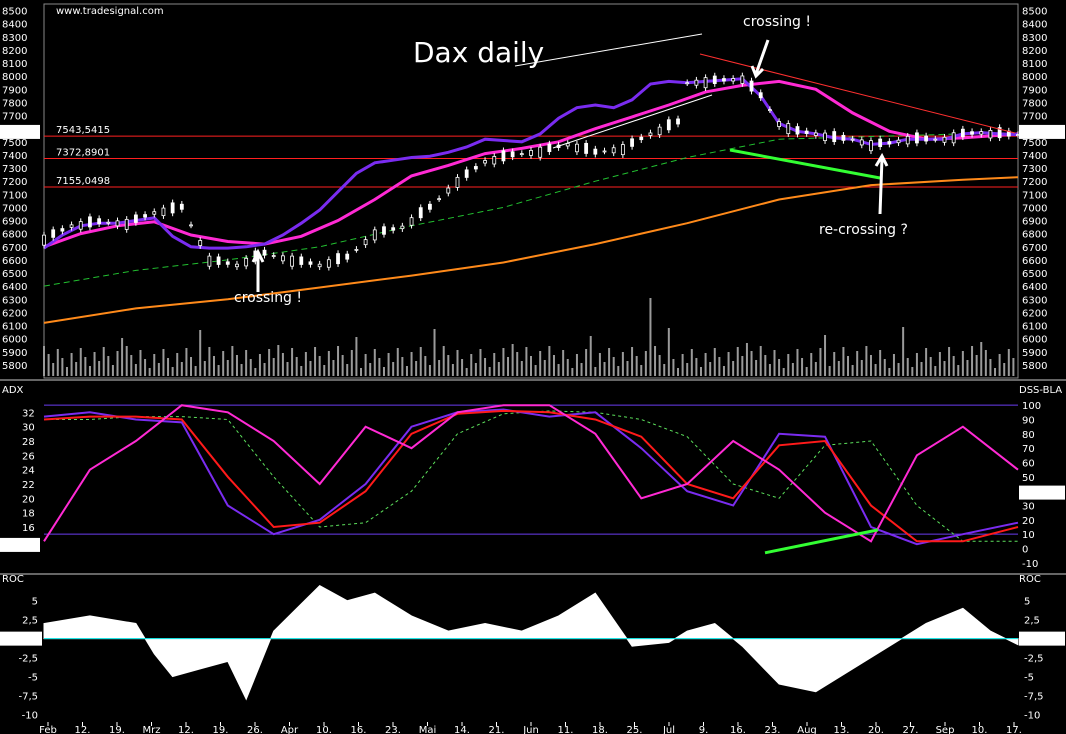  Describe the element at coordinates (876, 729) in the screenshot. I see `x-tick-label: 20.` at that location.